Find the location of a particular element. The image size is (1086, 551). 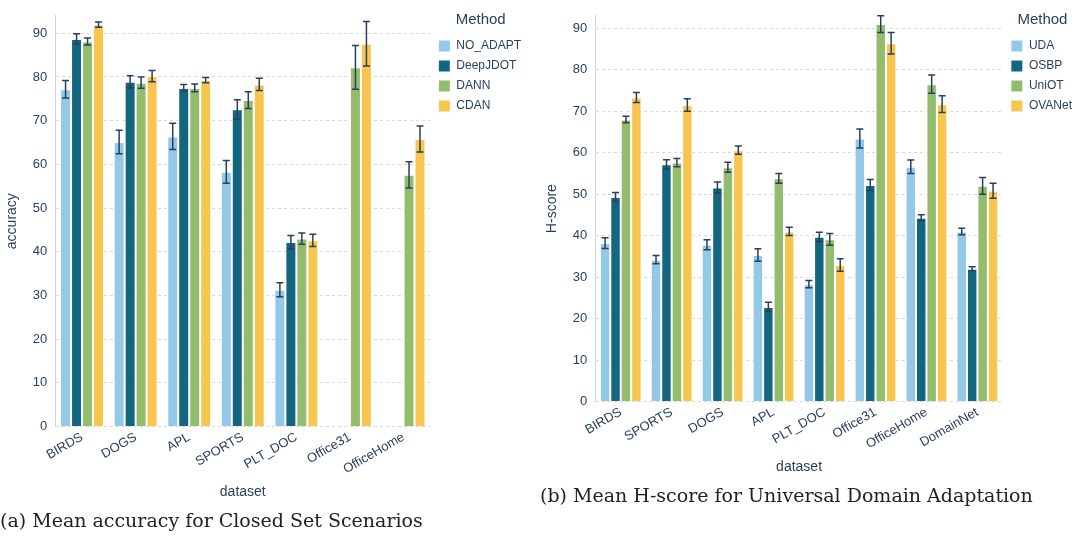

legend-label: OVANet is located at coordinates (1050, 105).